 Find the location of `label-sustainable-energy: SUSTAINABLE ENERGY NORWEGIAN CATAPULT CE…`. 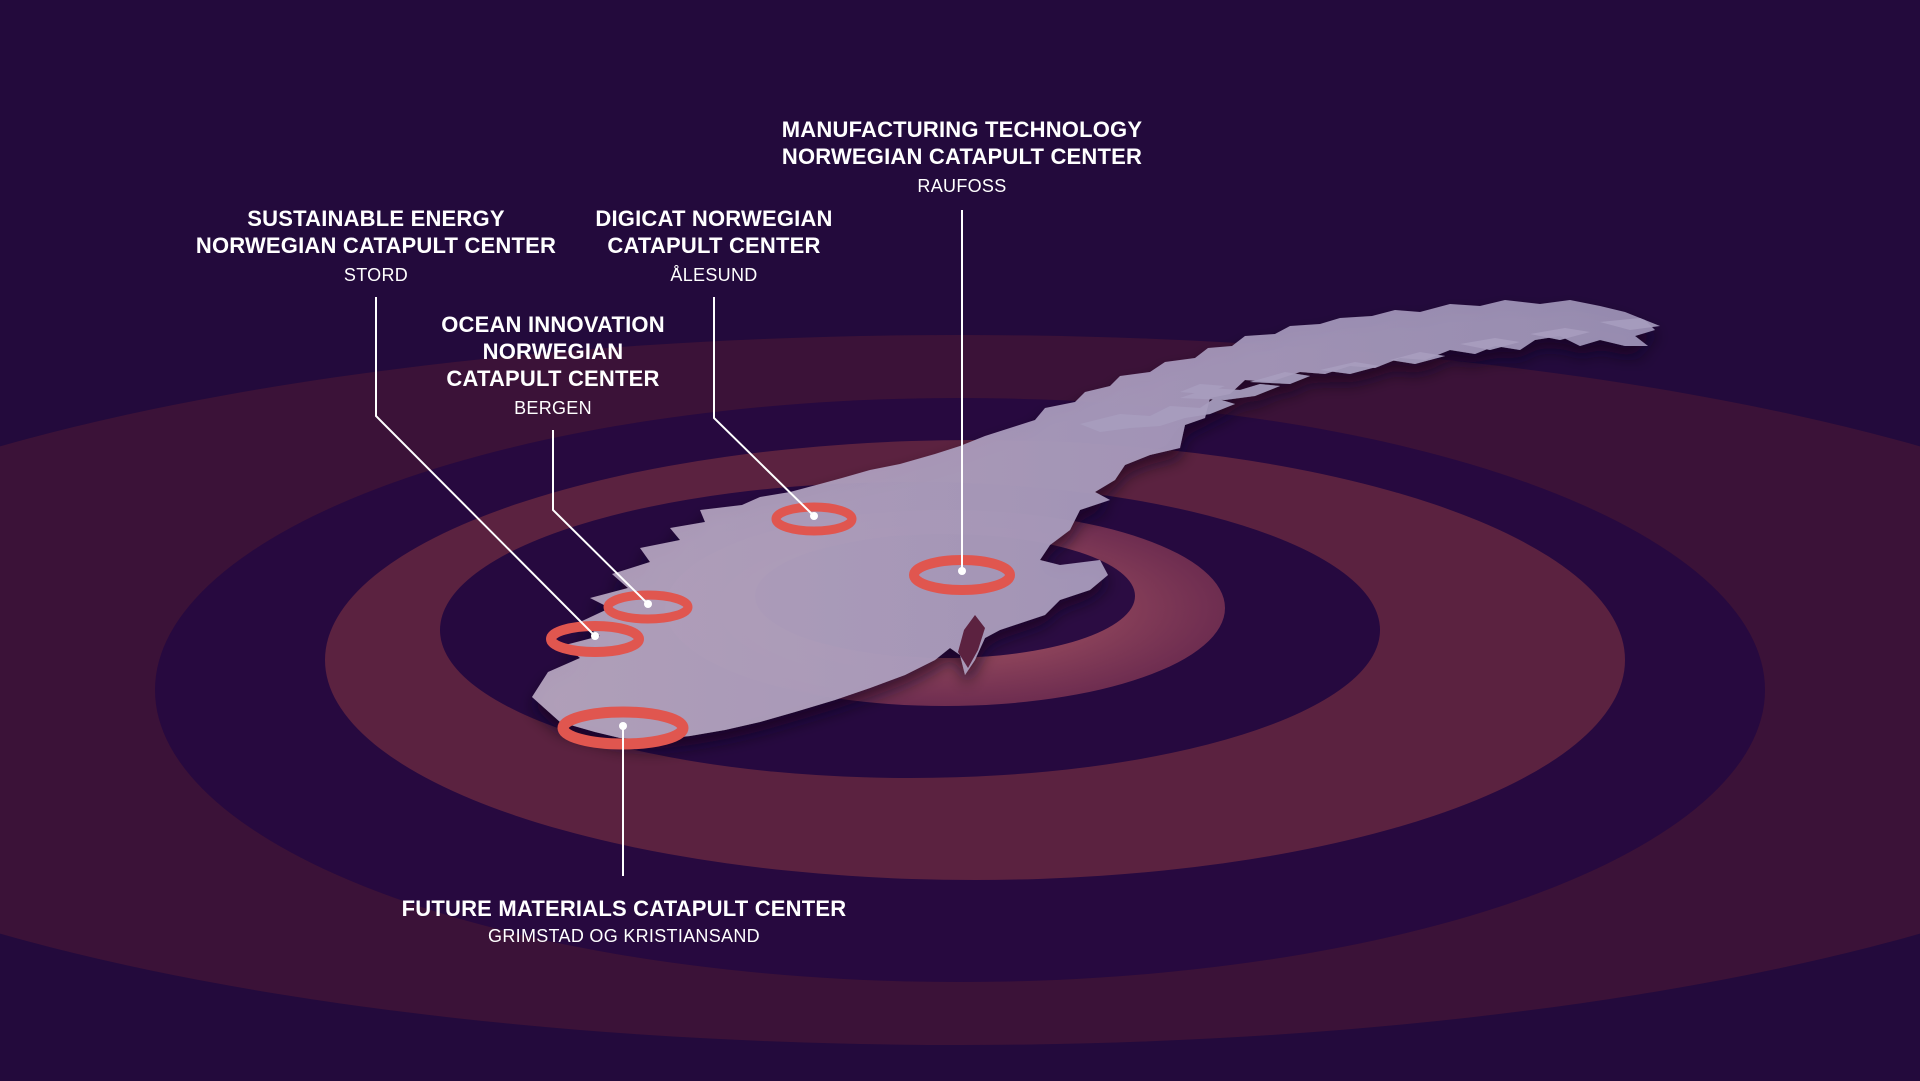

label-sustainable-energy: SUSTAINABLE ENERGY NORWEGIAN CATAPULT CE… is located at coordinates (376, 245).